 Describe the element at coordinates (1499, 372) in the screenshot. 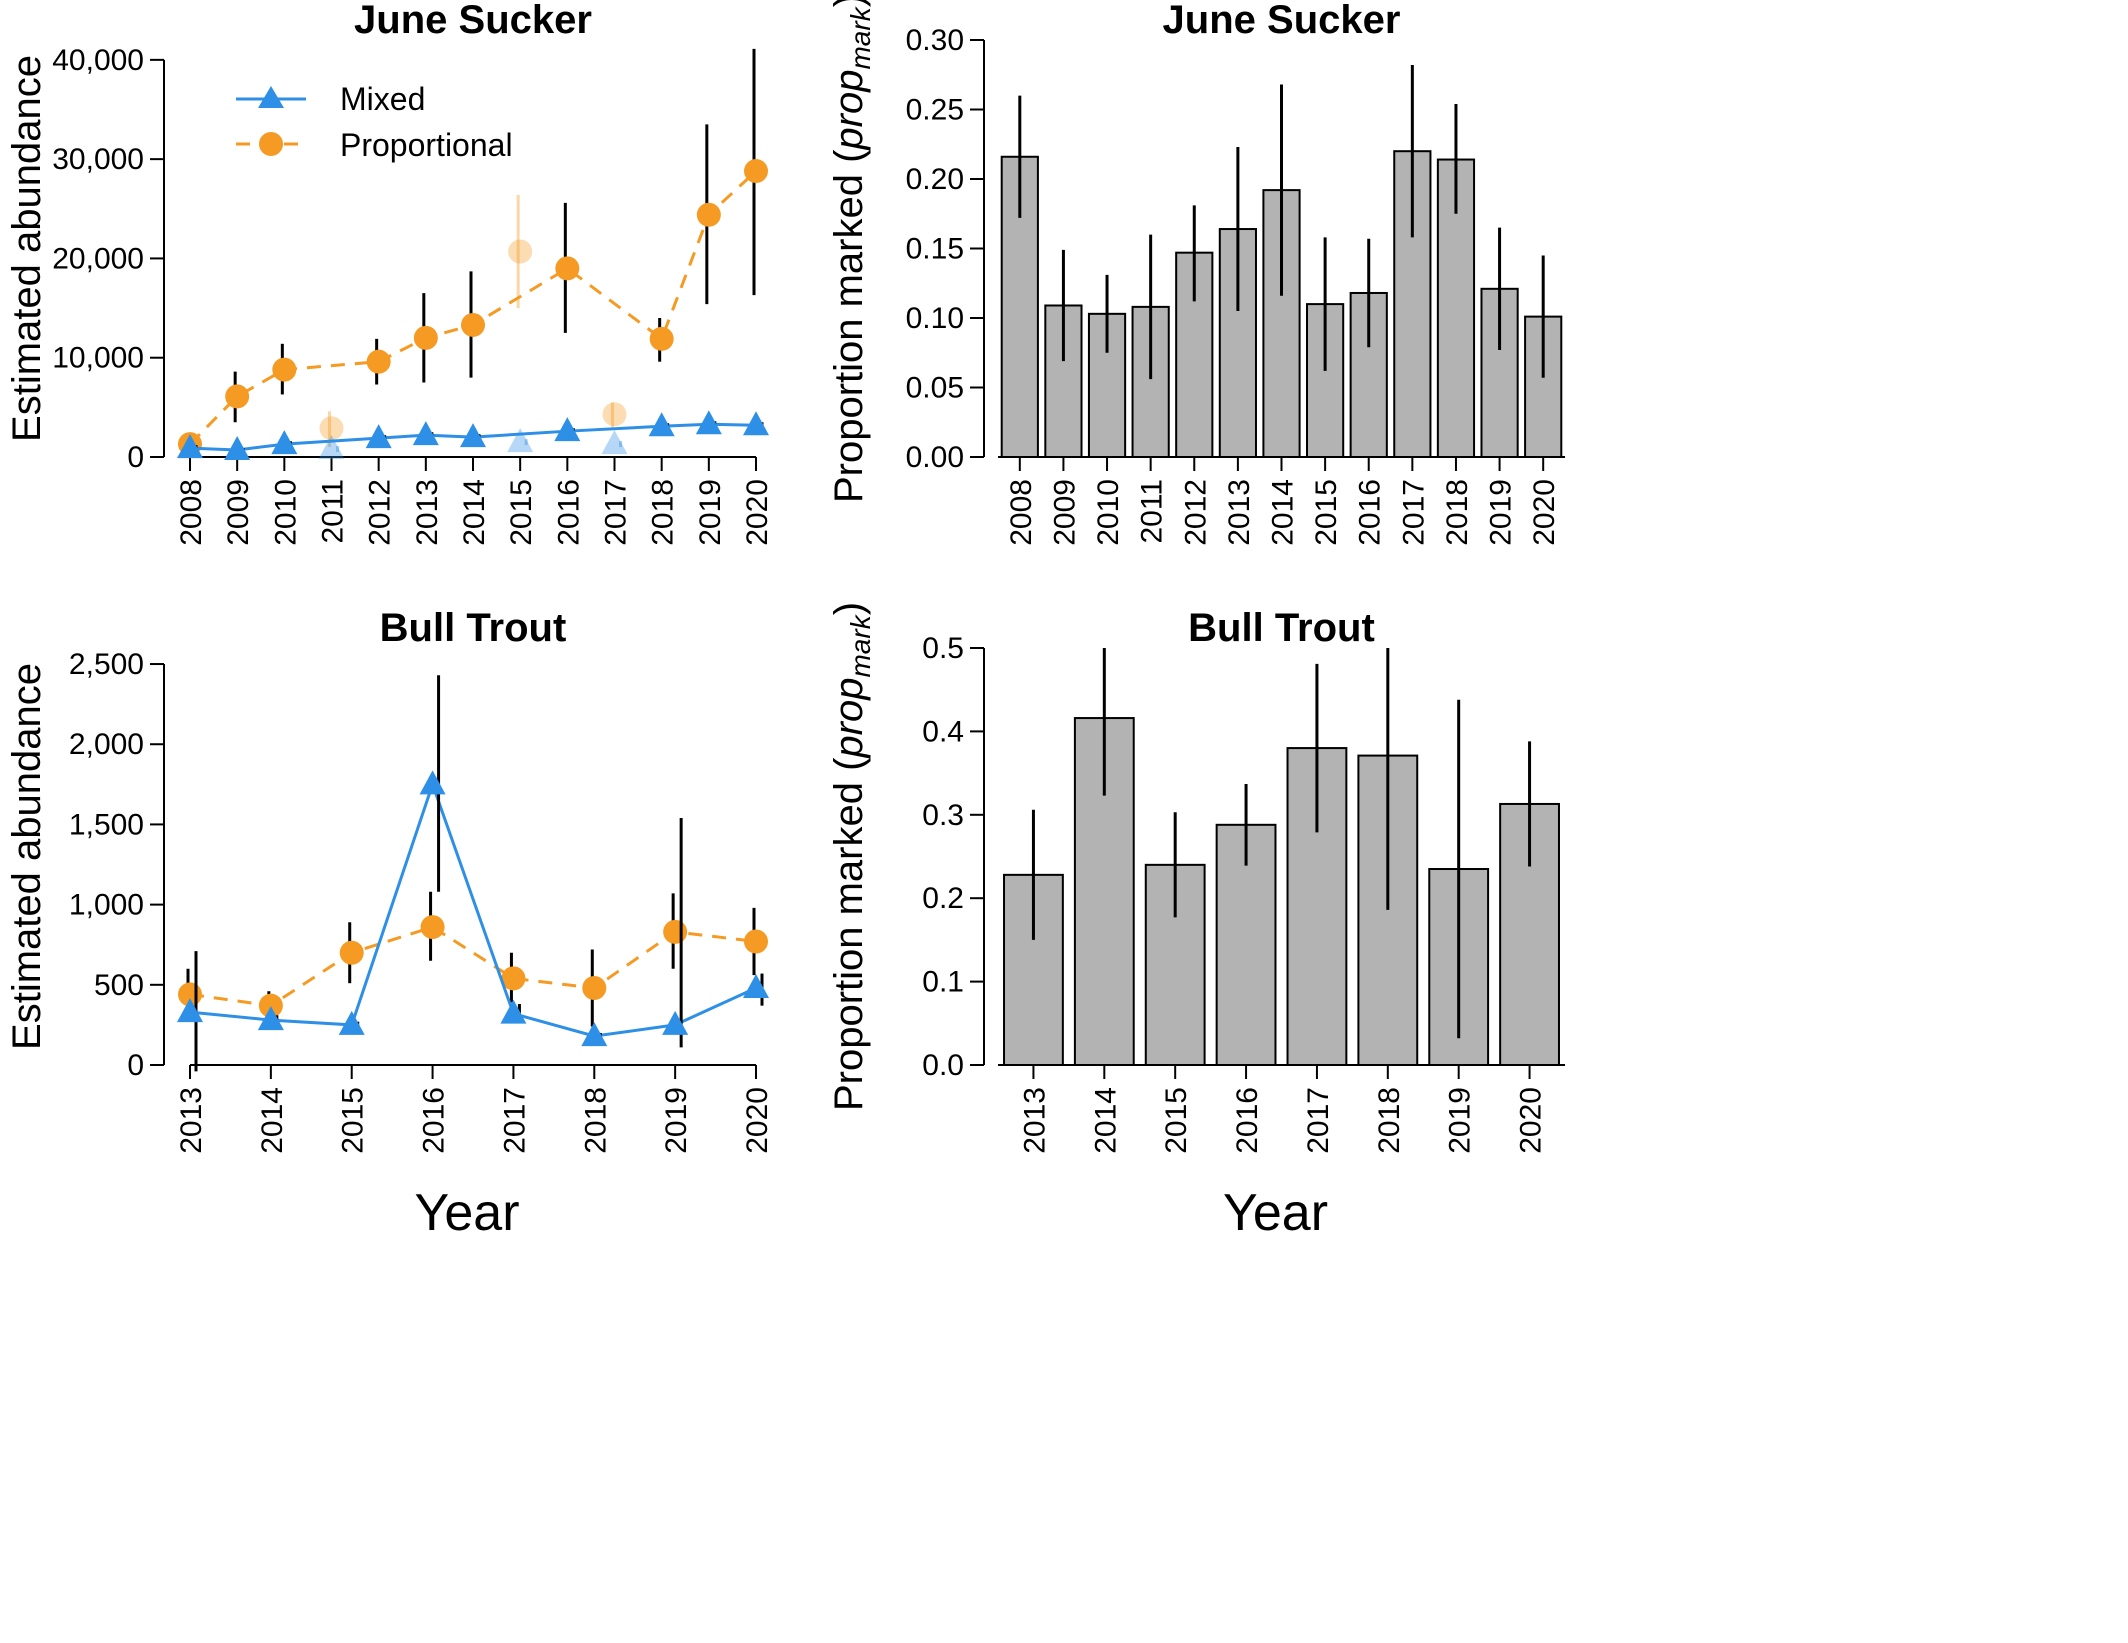

I see `bar` at that location.